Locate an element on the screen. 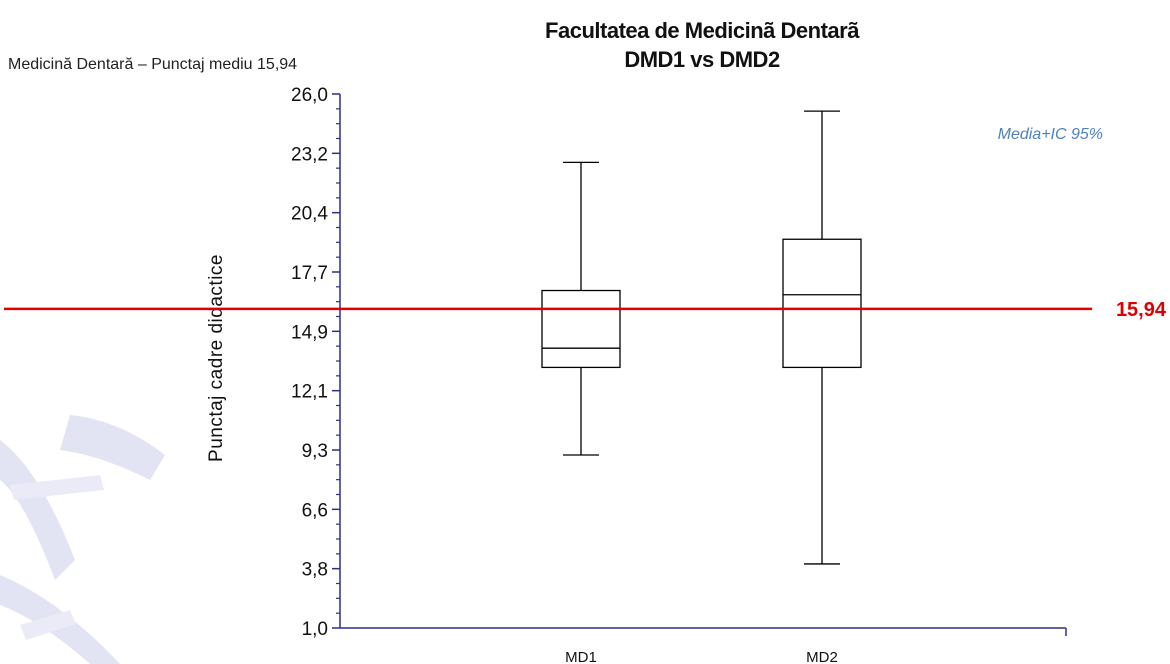 The width and height of the screenshot is (1170, 664). y-tick-label: 1,0 is located at coordinates (315, 629).